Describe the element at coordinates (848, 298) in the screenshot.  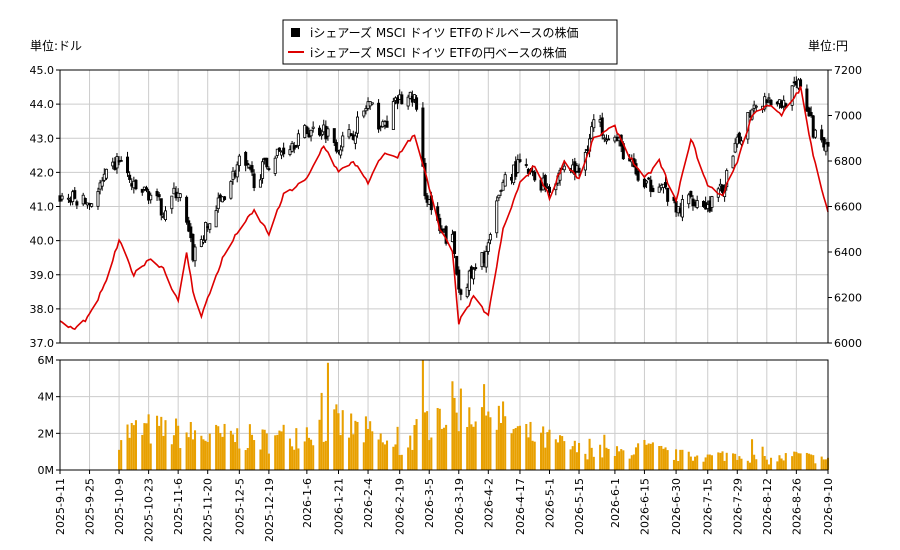
I see `right-tick-label: 6200` at that location.